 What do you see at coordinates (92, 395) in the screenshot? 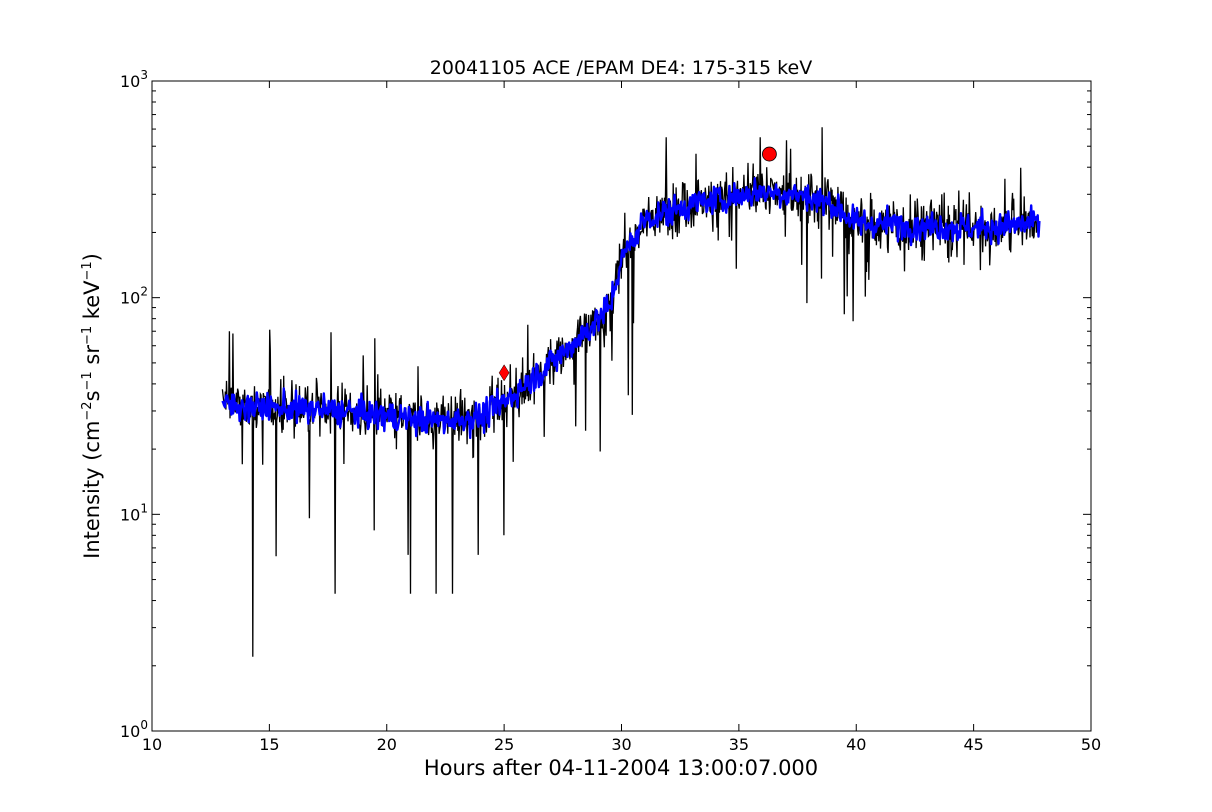
I see `y-axis-label-part-1: s` at bounding box center [92, 395].